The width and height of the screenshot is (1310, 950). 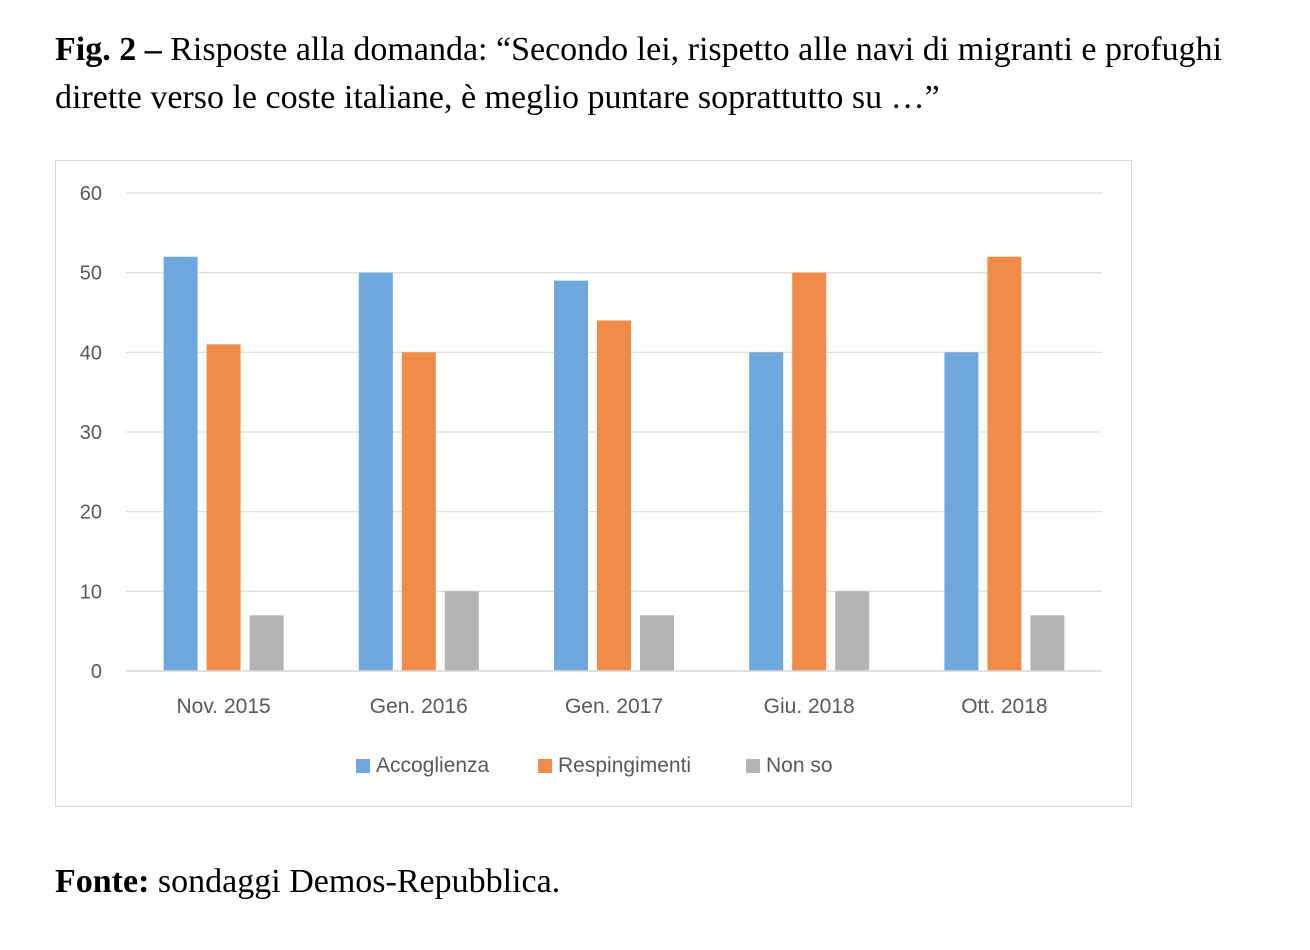 I want to click on source-text: sondaggi Demos-Repubblica., so click(x=359, y=881).